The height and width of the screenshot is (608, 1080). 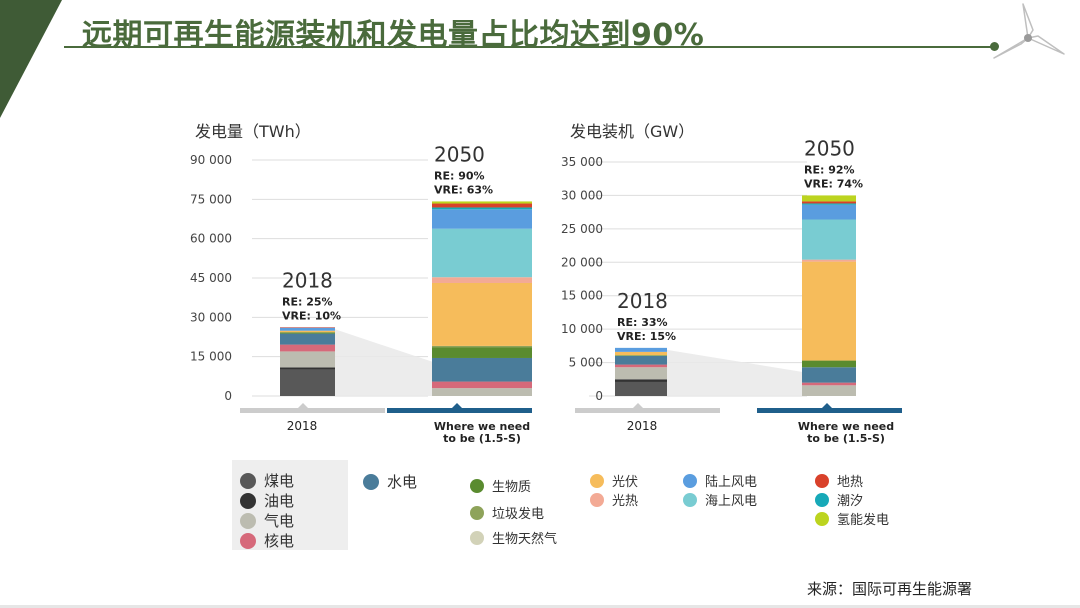 What do you see at coordinates (829, 169) in the screenshot?
I see `re-share-label: RE: 92%` at bounding box center [829, 169].